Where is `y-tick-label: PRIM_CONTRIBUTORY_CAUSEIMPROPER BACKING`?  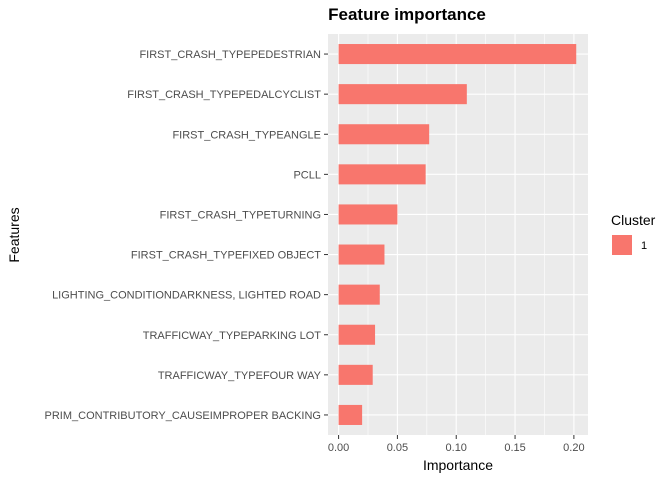
y-tick-label: PRIM_CONTRIBUTORY_CAUSEIMPROPER BACKING is located at coordinates (183, 416).